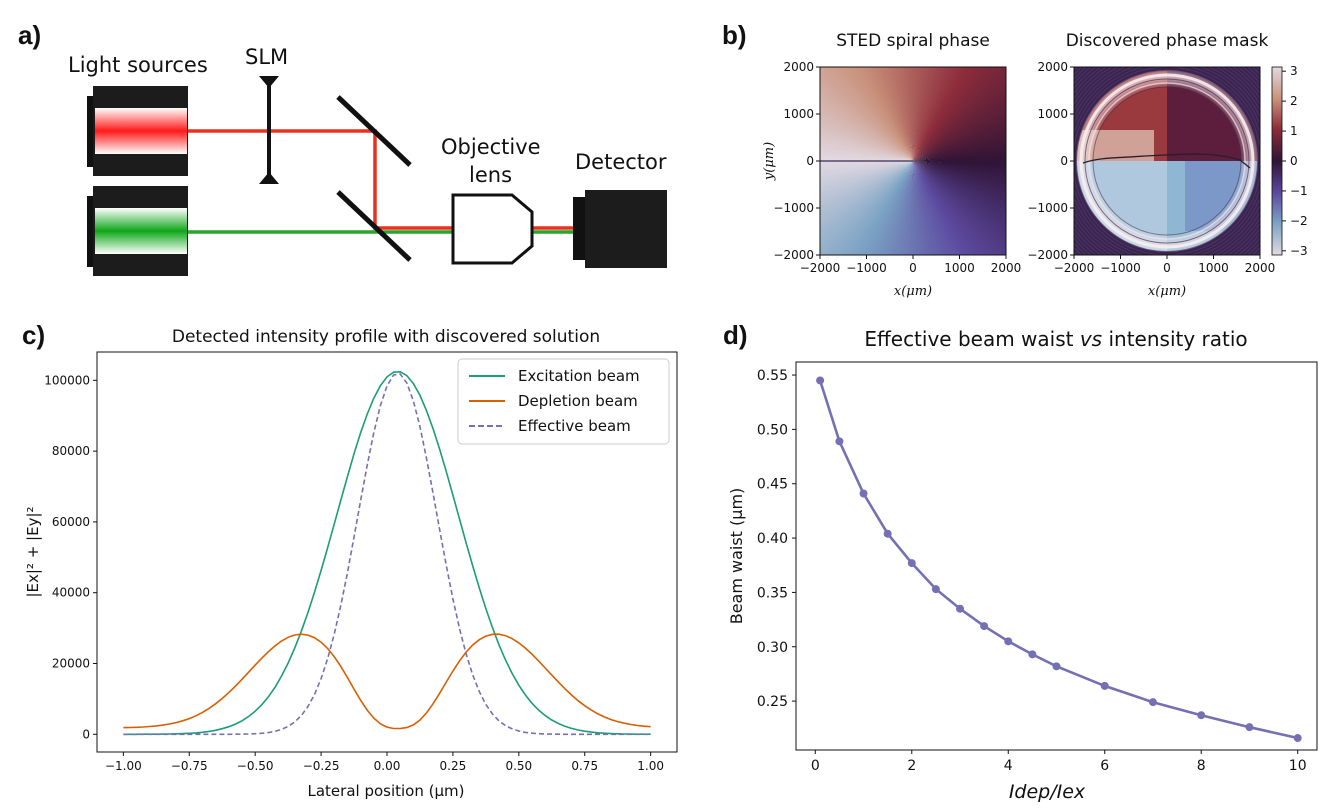 The image size is (1329, 809). I want to click on depletion-beam-line, so click(387, 681).